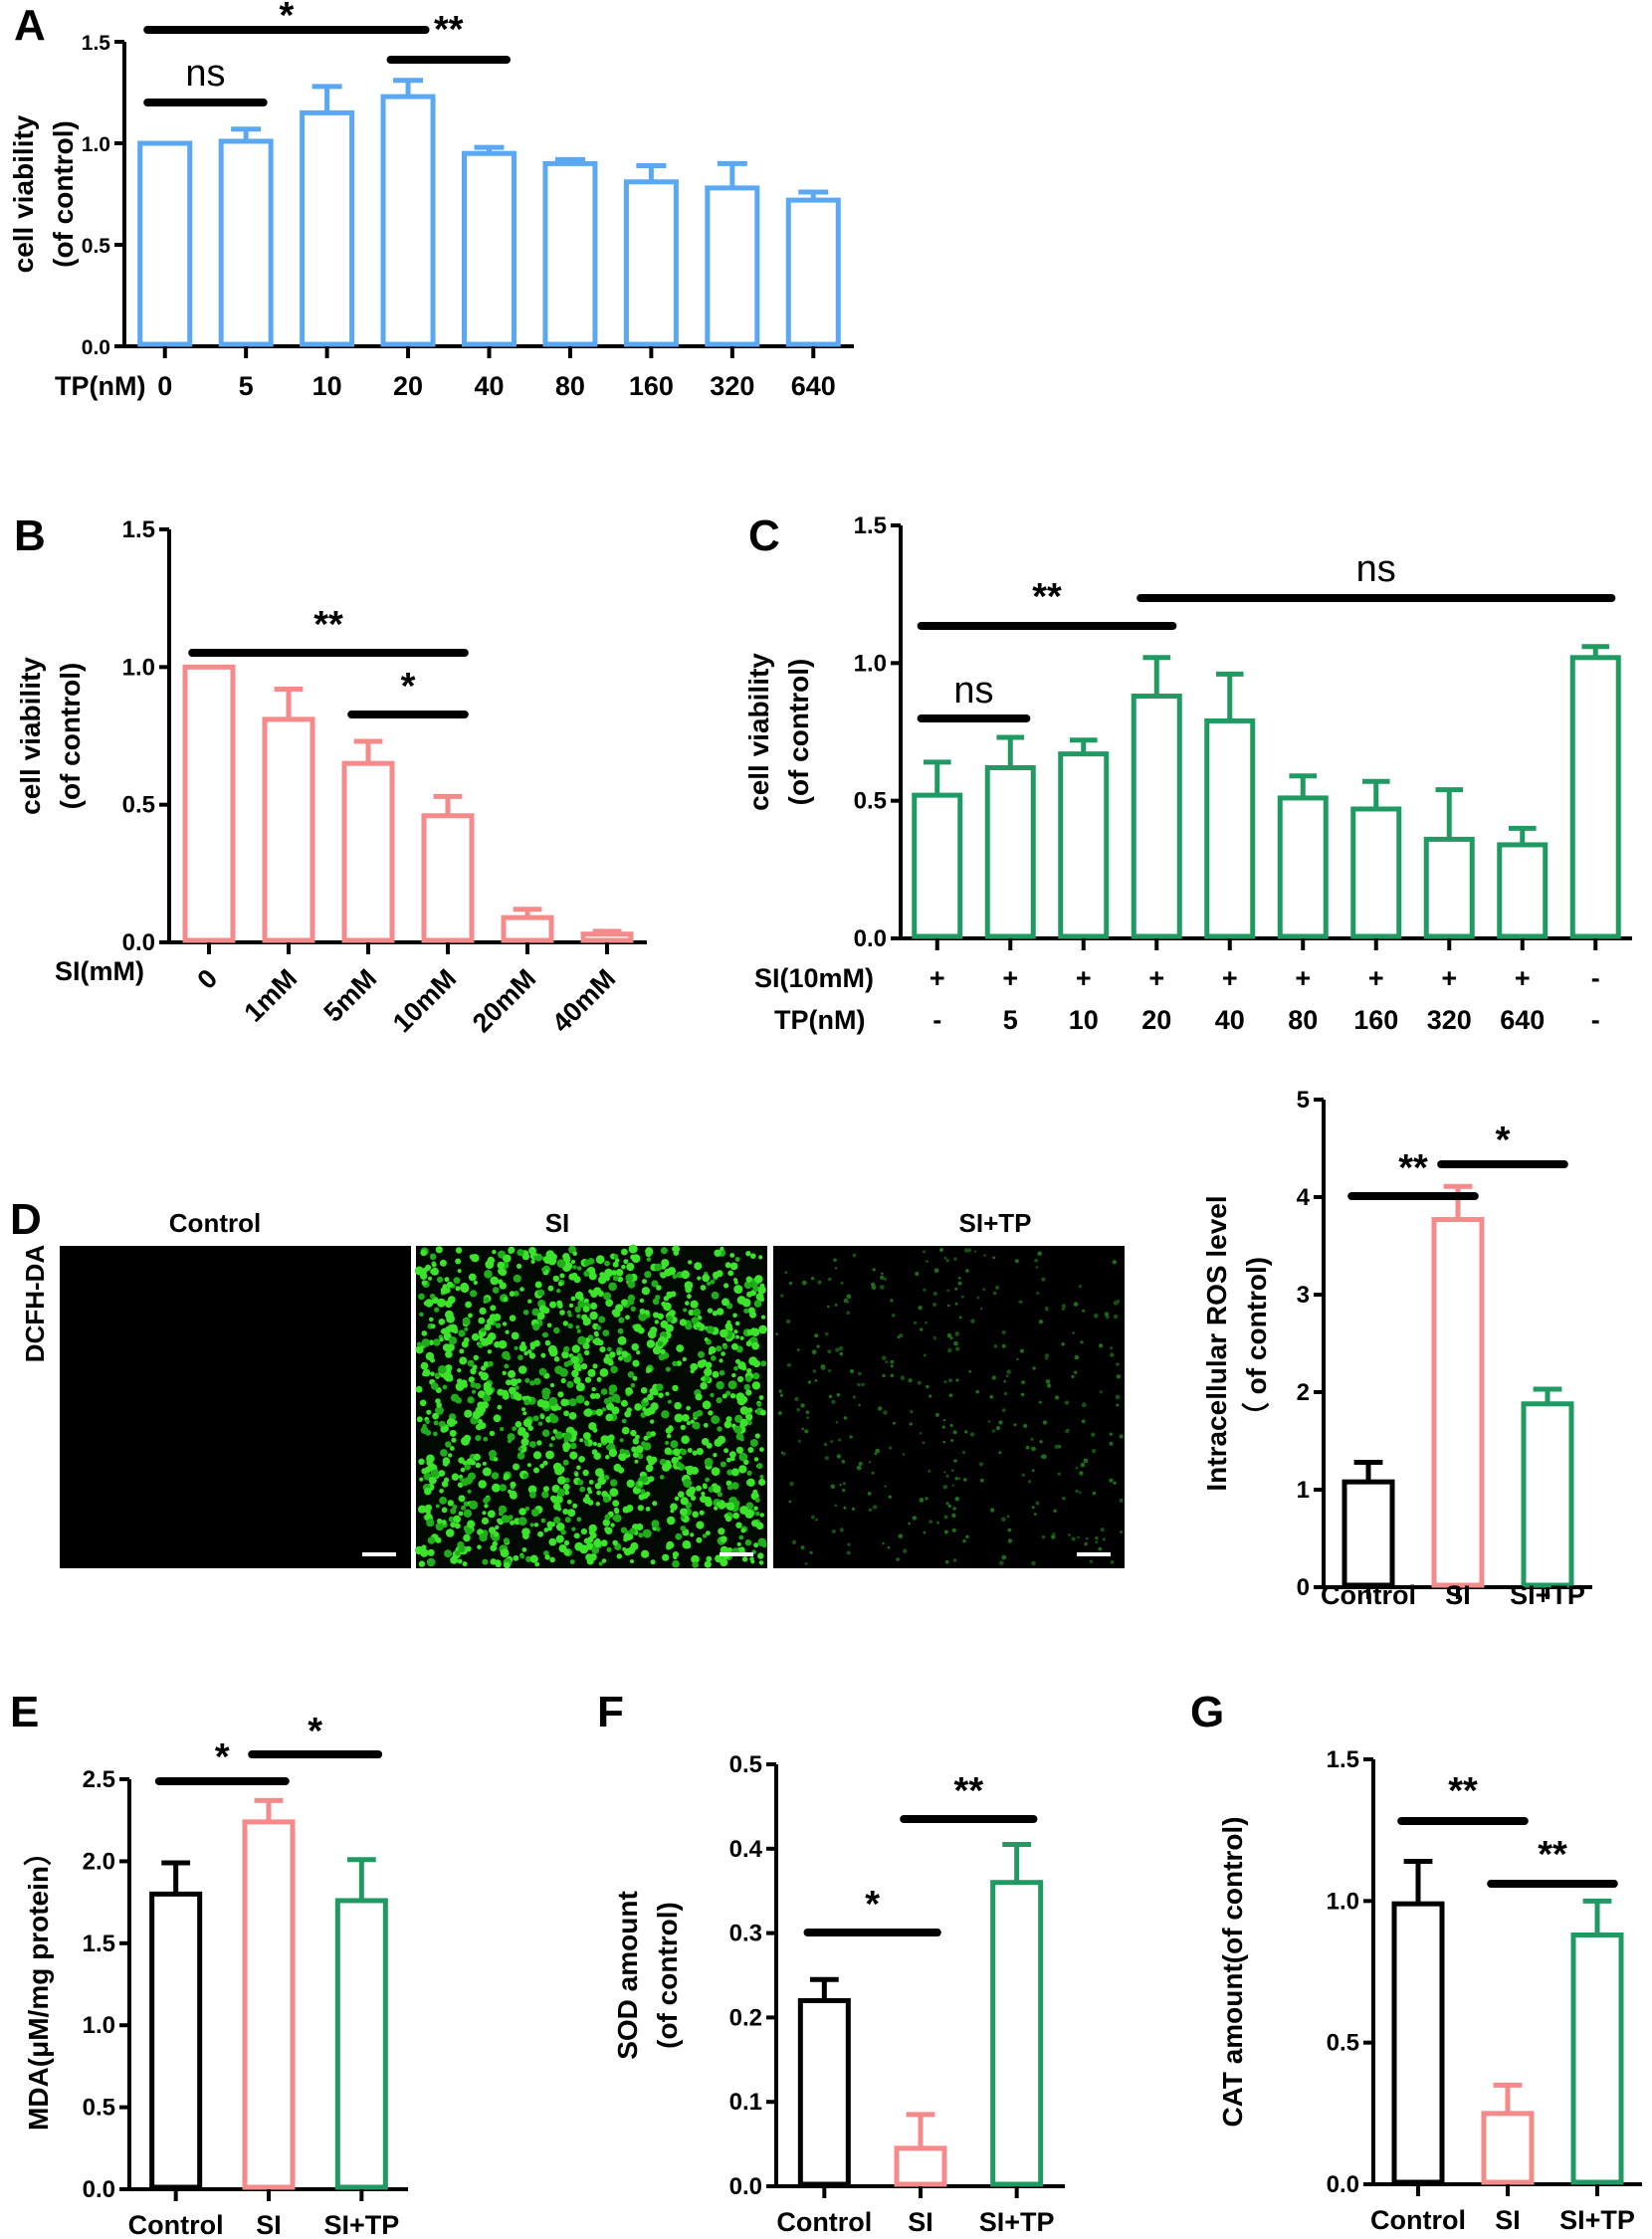 Image resolution: width=1652 pixels, height=2239 pixels. What do you see at coordinates (627, 1975) in the screenshot?
I see `y-axis-label: SOD amount` at bounding box center [627, 1975].